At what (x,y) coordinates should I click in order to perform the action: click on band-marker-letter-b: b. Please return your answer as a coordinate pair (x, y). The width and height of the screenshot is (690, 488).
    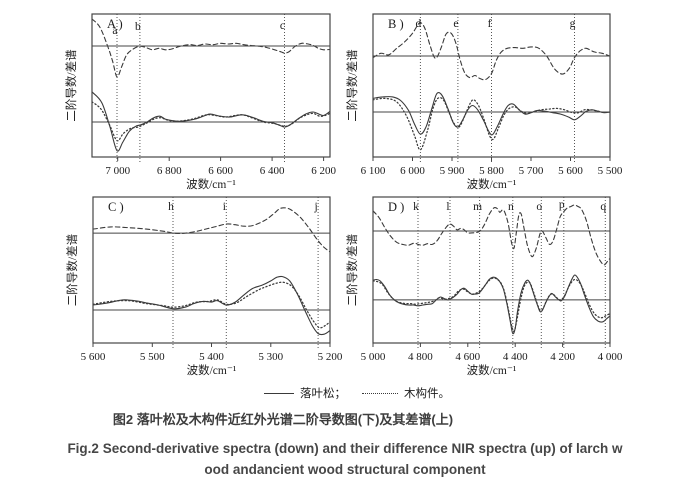
    Looking at the image, I should click on (138, 27).